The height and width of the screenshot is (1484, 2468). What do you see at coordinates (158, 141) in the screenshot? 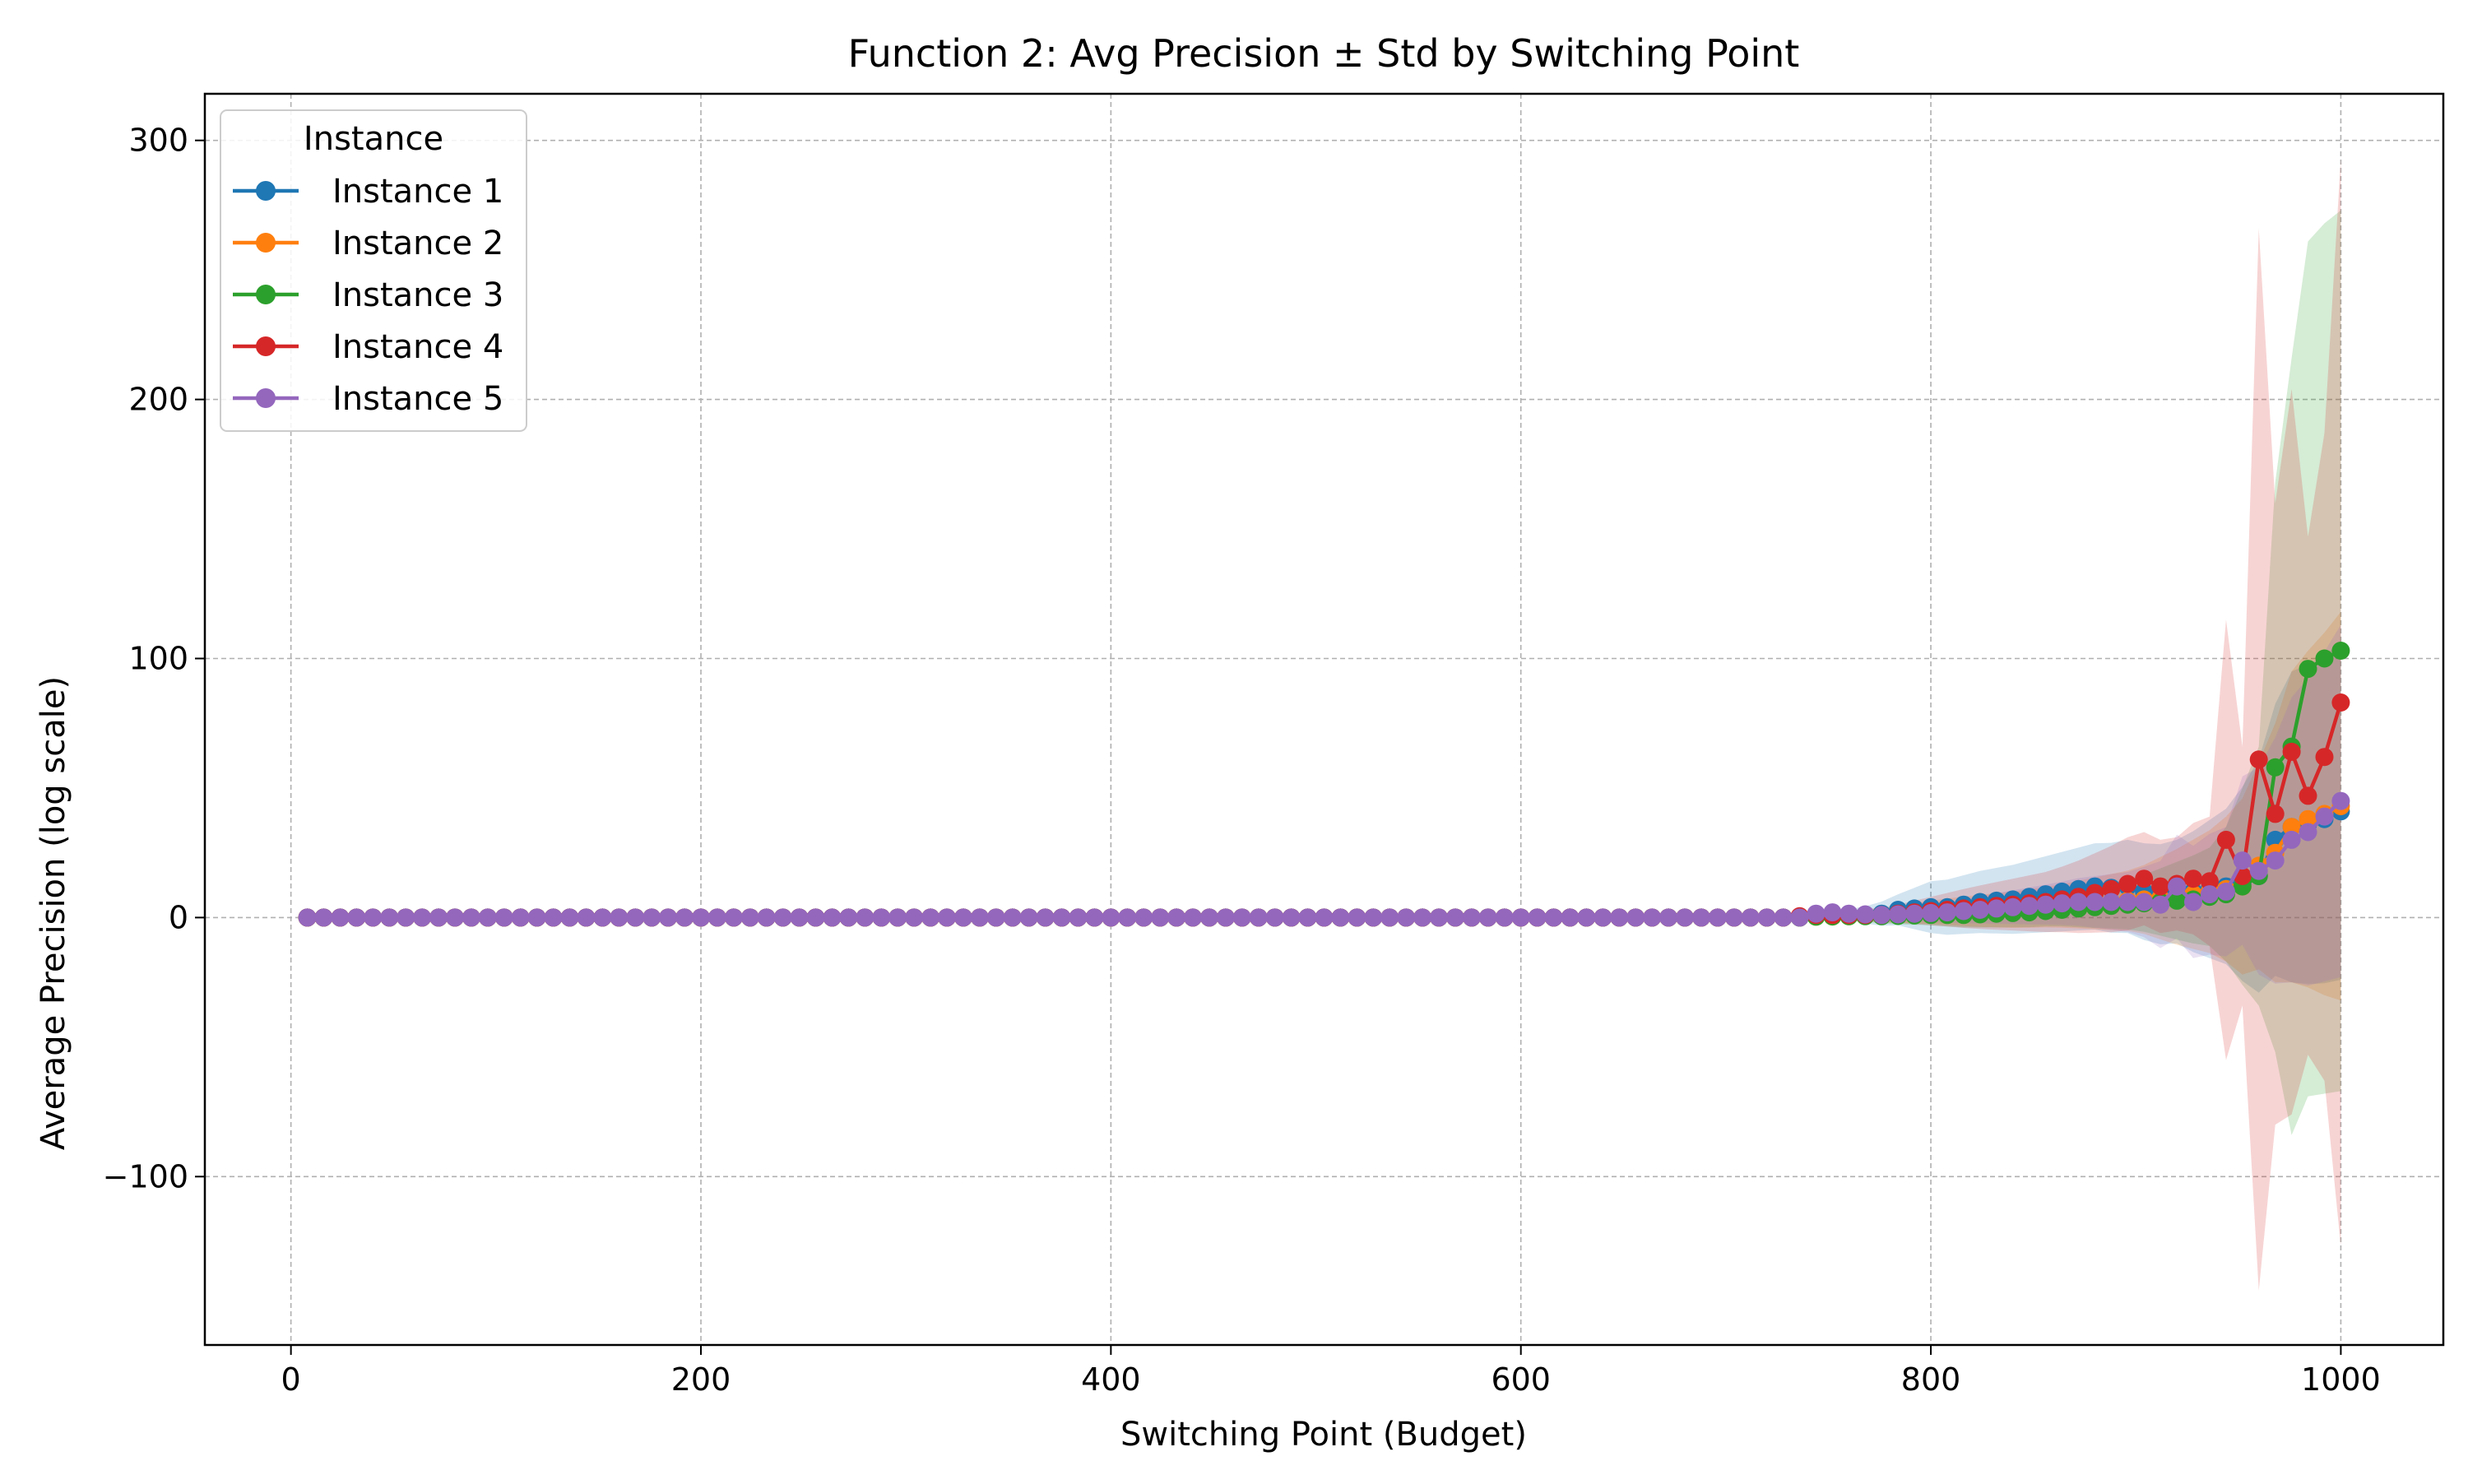
I see `y-tick-label: 300` at bounding box center [158, 141].